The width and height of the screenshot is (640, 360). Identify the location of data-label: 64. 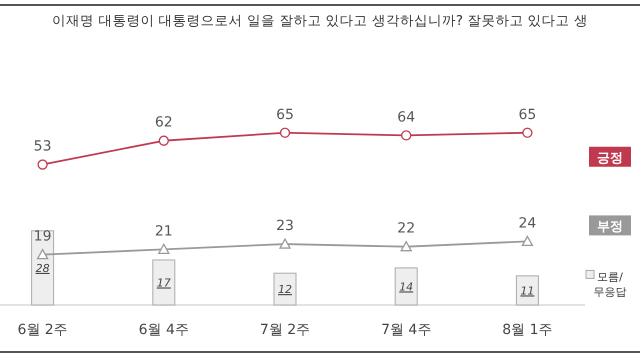
(406, 117).